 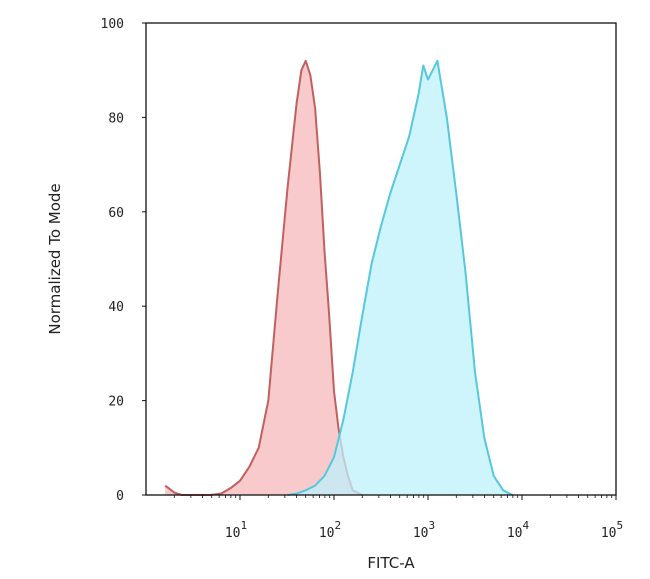 I want to click on x-tick-label: 10¹, so click(x=236, y=530).